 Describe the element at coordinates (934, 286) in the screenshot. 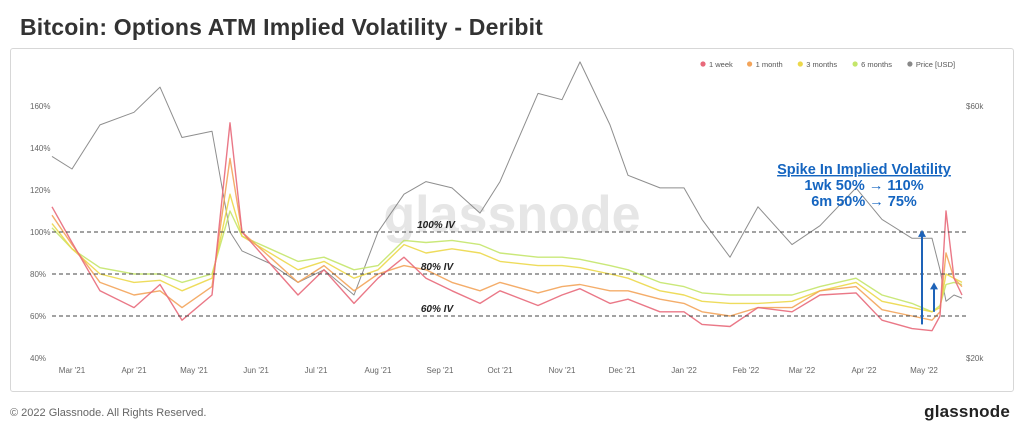

I see `arrow-6m-head` at that location.